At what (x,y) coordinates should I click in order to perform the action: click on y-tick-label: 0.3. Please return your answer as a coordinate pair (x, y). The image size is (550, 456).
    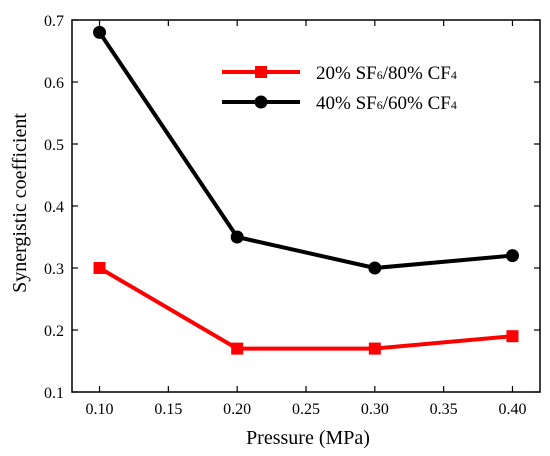
    Looking at the image, I should click on (54, 269).